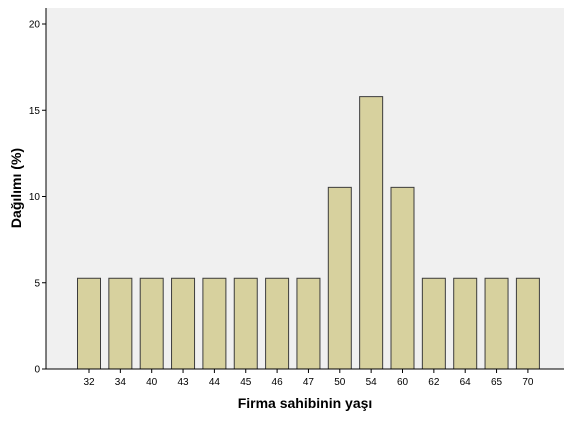 Image resolution: width=568 pixels, height=424 pixels. I want to click on x-tick-label: 47, so click(309, 382).